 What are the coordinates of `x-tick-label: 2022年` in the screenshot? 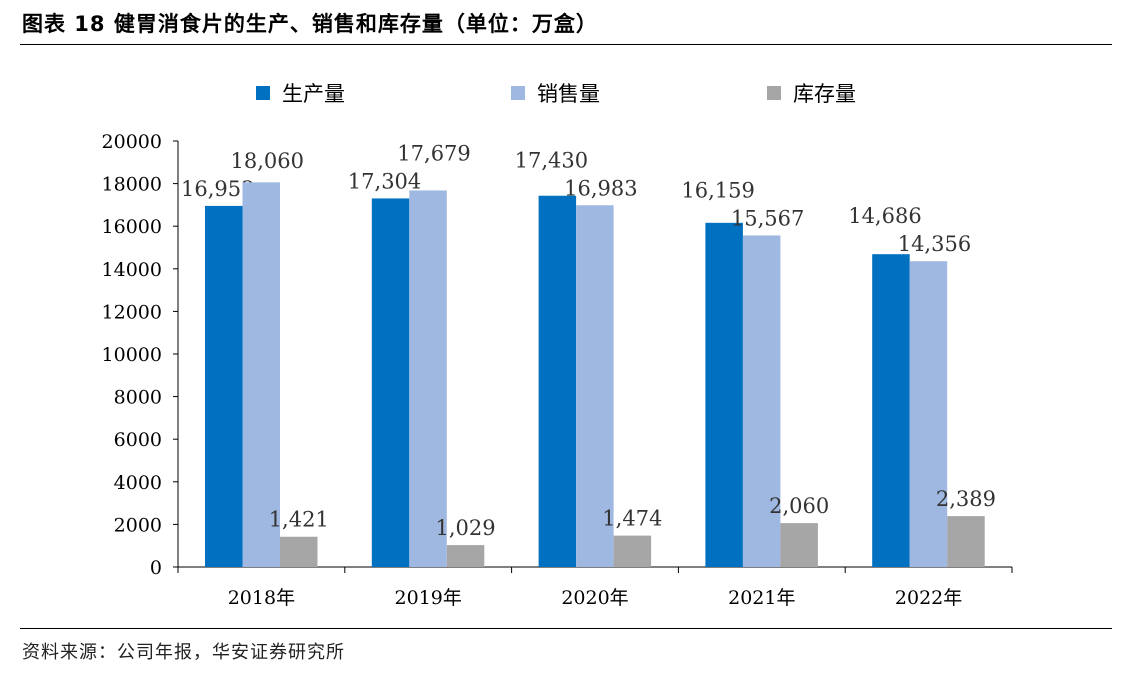 It's located at (928, 598).